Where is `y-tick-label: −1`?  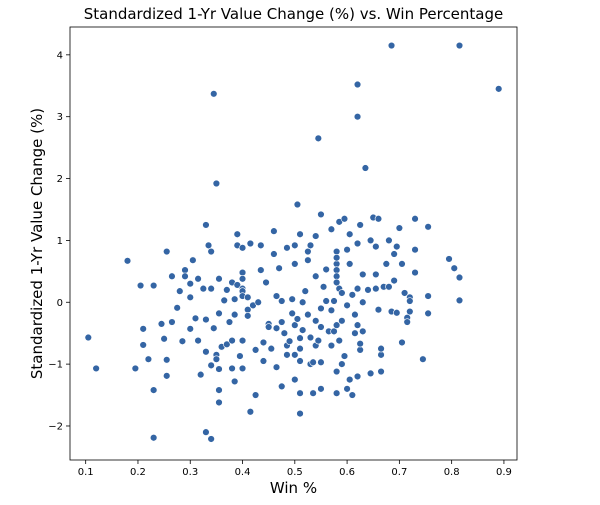
y-tick-label: −1 is located at coordinates (55, 365).